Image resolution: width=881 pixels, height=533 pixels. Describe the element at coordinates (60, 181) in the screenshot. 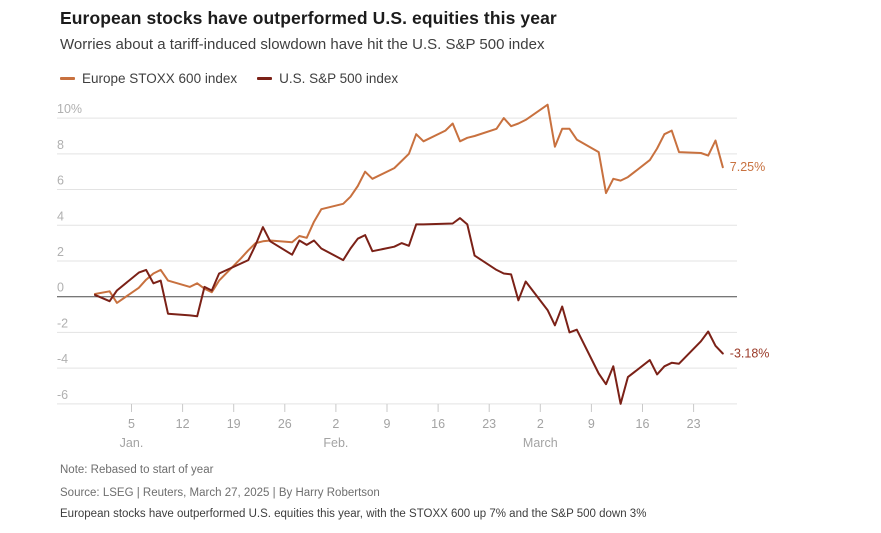

I see `y-axis-tick-label: 6` at that location.